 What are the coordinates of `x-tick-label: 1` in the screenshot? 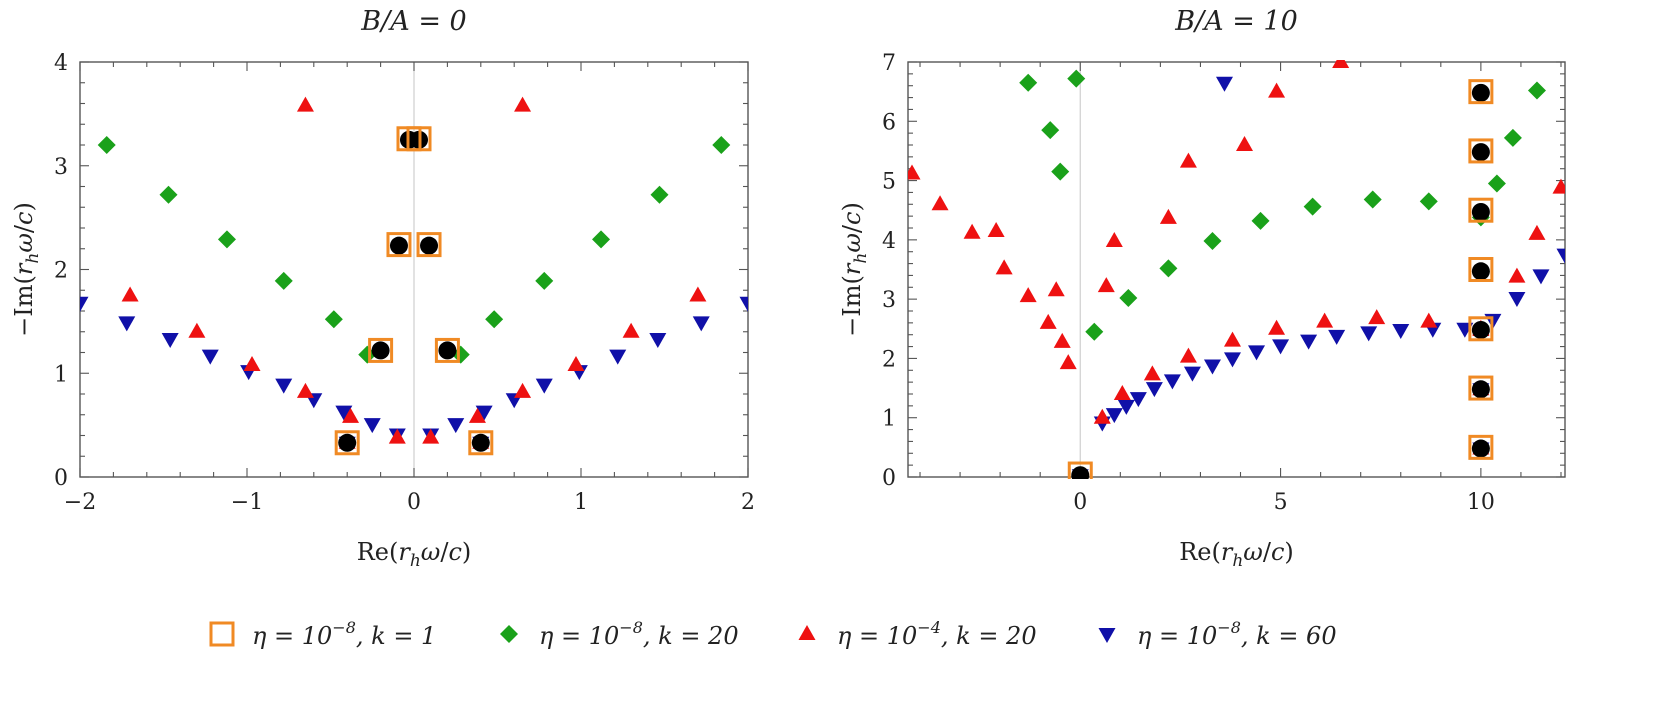 It's located at (581, 502).